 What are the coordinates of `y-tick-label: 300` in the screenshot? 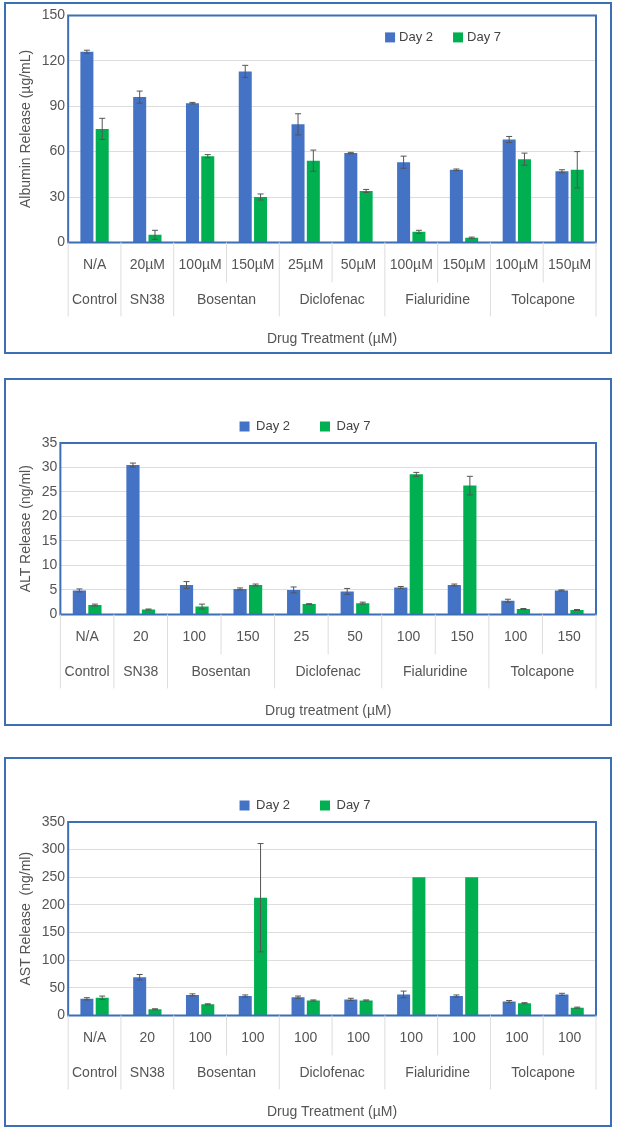 It's located at (53, 848).